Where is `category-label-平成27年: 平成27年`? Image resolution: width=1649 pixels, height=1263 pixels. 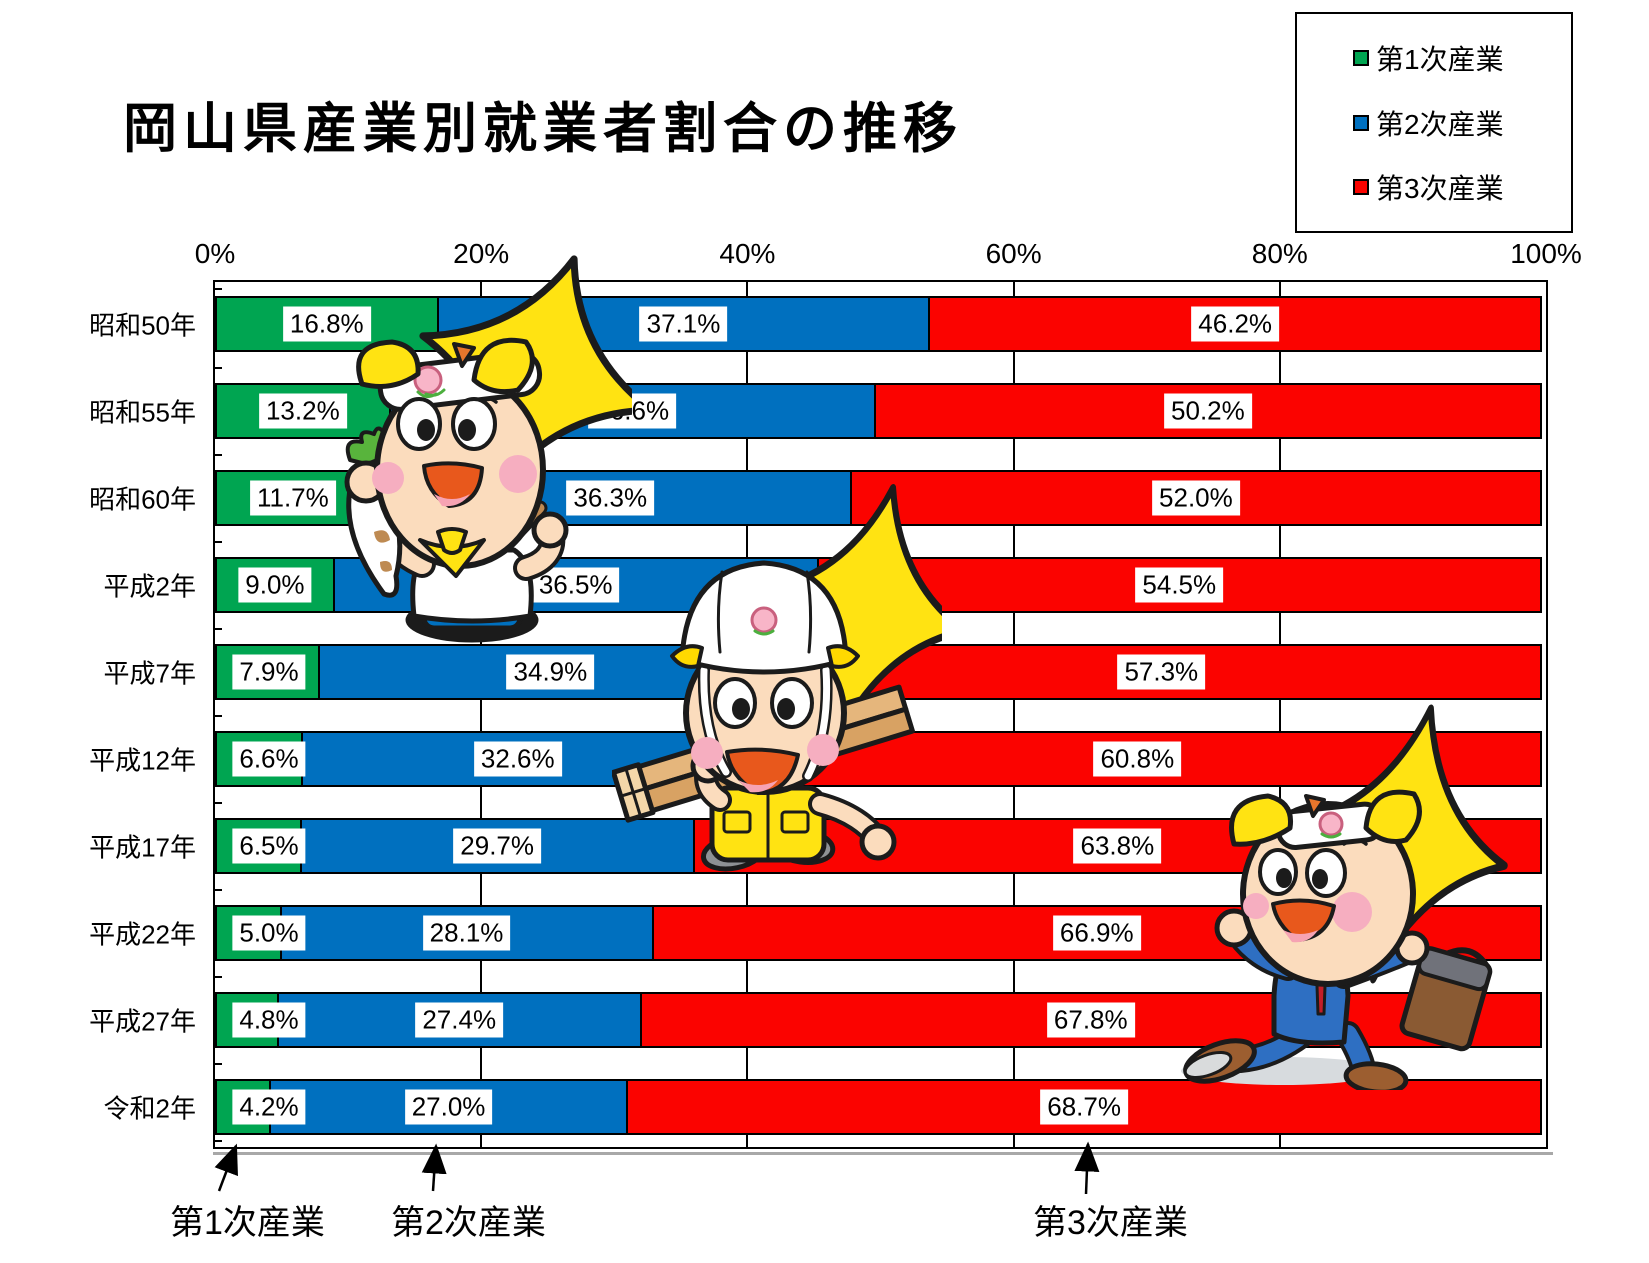
category-label-平成27年: 平成27年 is located at coordinates (142, 1021).